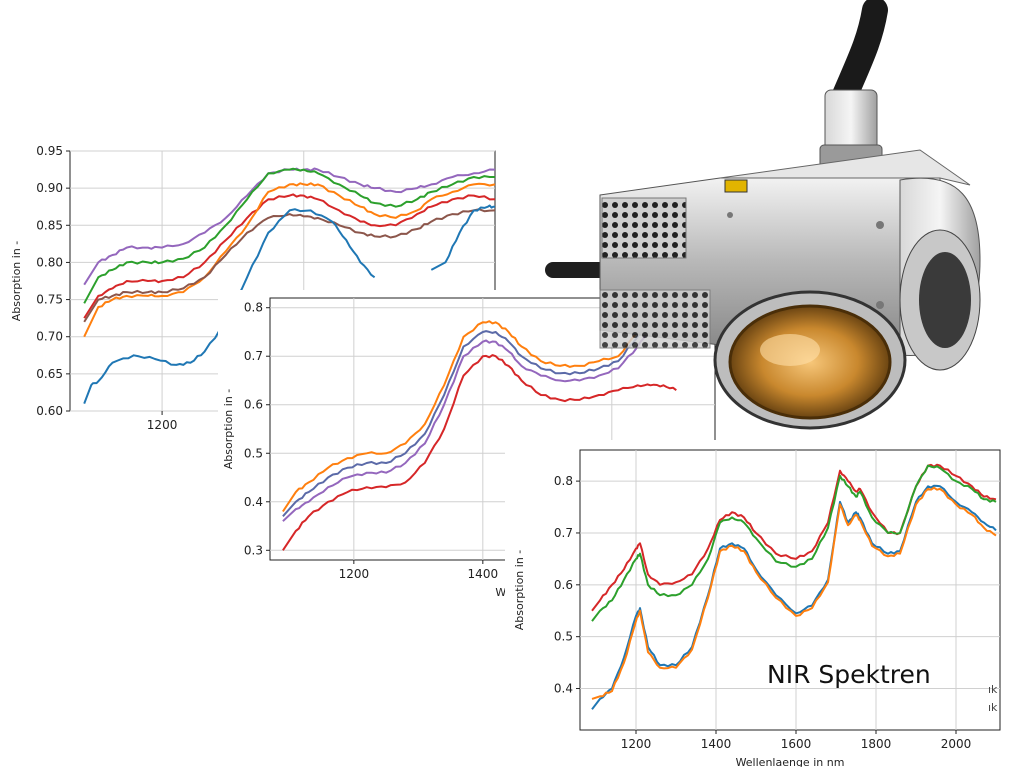 Image resolution: width=1024 pixels, height=767 pixels. Describe the element at coordinates (993, 707) in the screenshot. I see `legend-fragment-2: ık` at that location.